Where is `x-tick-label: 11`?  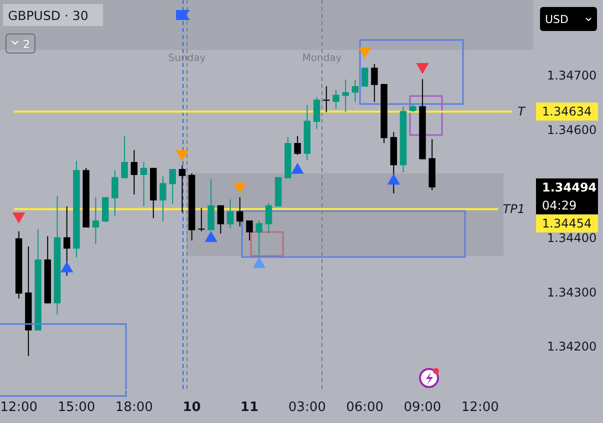
x-tick-label: 11 is located at coordinates (249, 408).